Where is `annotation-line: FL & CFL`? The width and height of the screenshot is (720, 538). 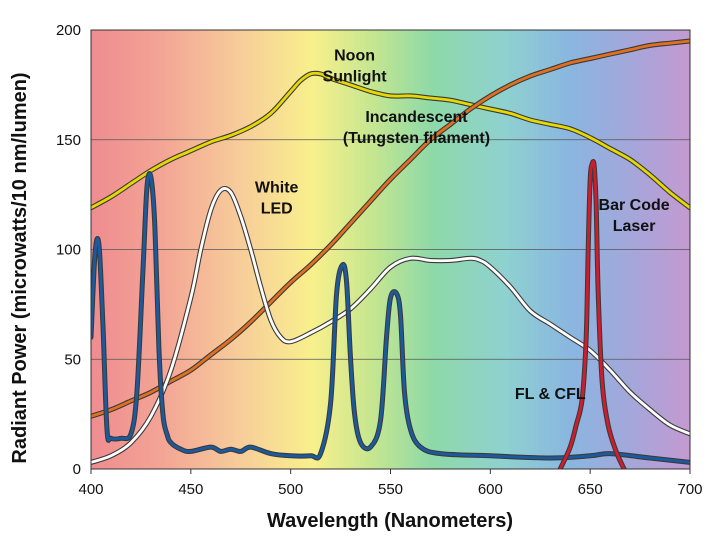 annotation-line: FL & CFL is located at coordinates (550, 394).